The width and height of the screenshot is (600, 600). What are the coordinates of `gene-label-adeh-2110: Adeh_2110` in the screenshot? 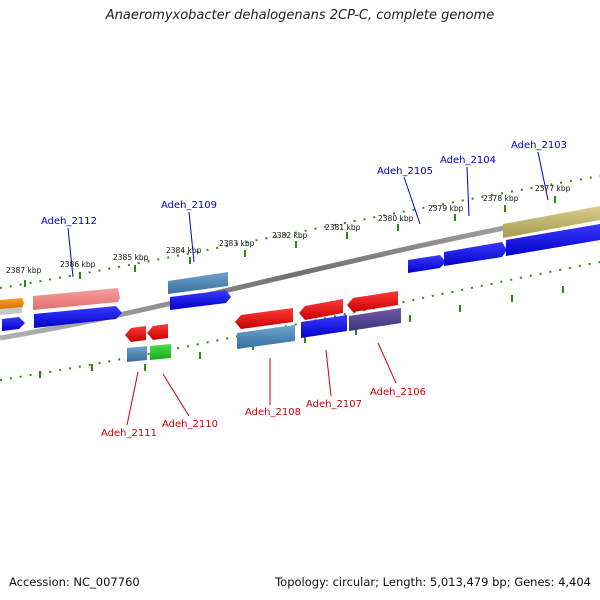 It's located at (190, 424).